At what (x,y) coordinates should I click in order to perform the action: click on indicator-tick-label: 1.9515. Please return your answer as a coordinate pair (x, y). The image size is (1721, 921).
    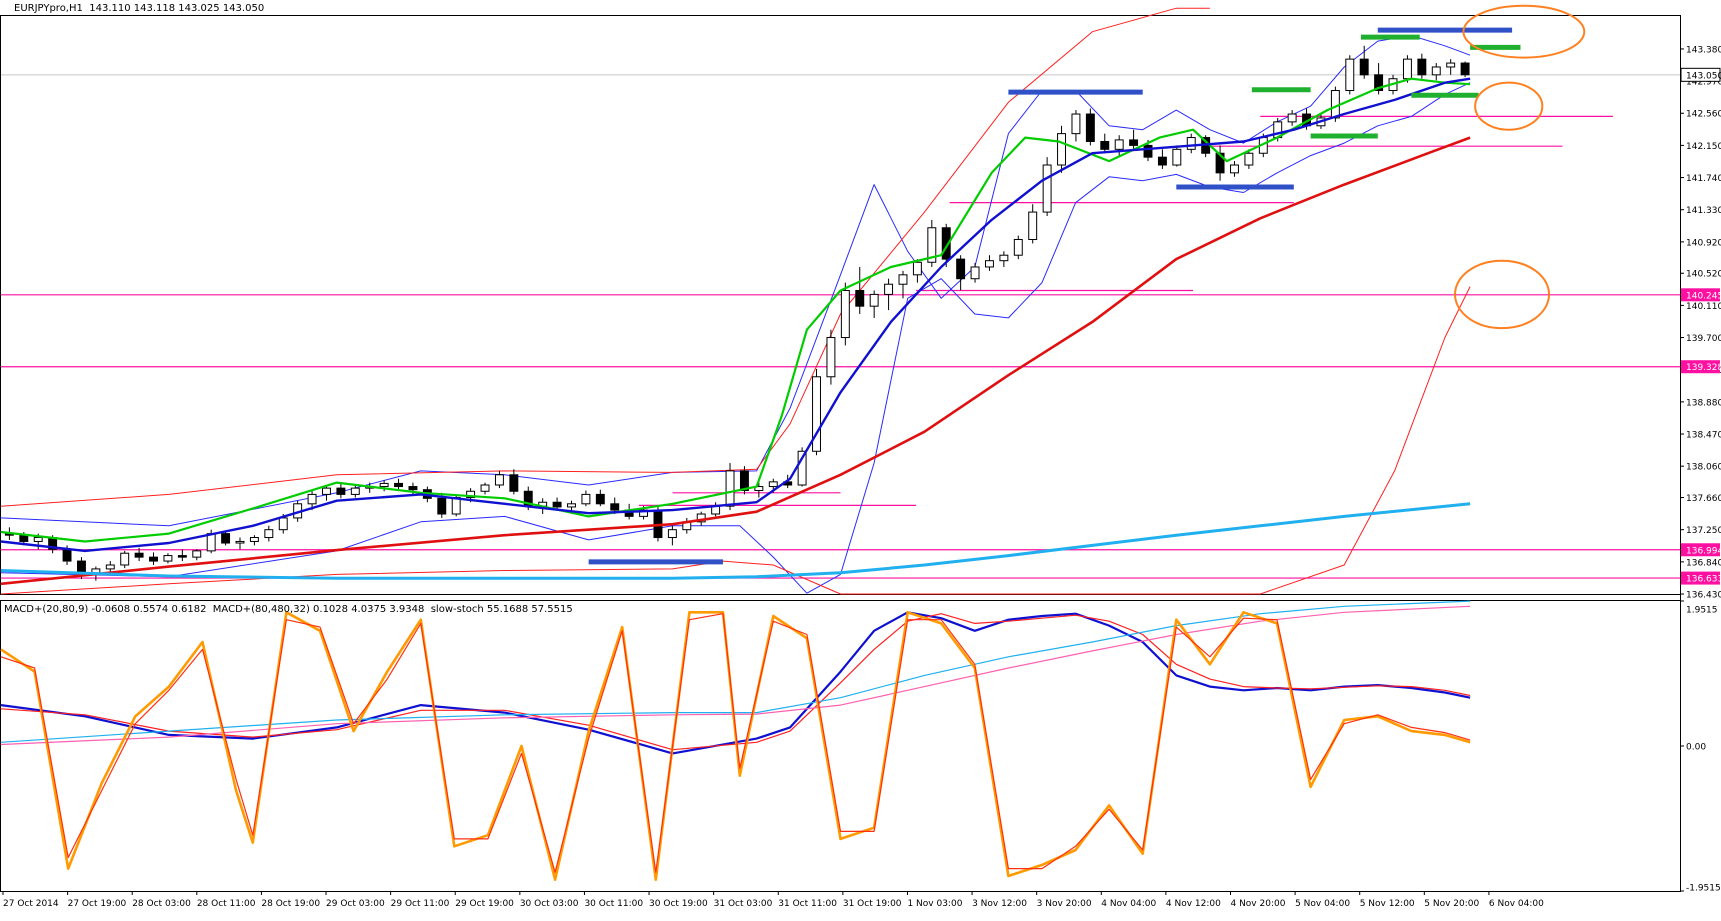
    Looking at the image, I should click on (1702, 611).